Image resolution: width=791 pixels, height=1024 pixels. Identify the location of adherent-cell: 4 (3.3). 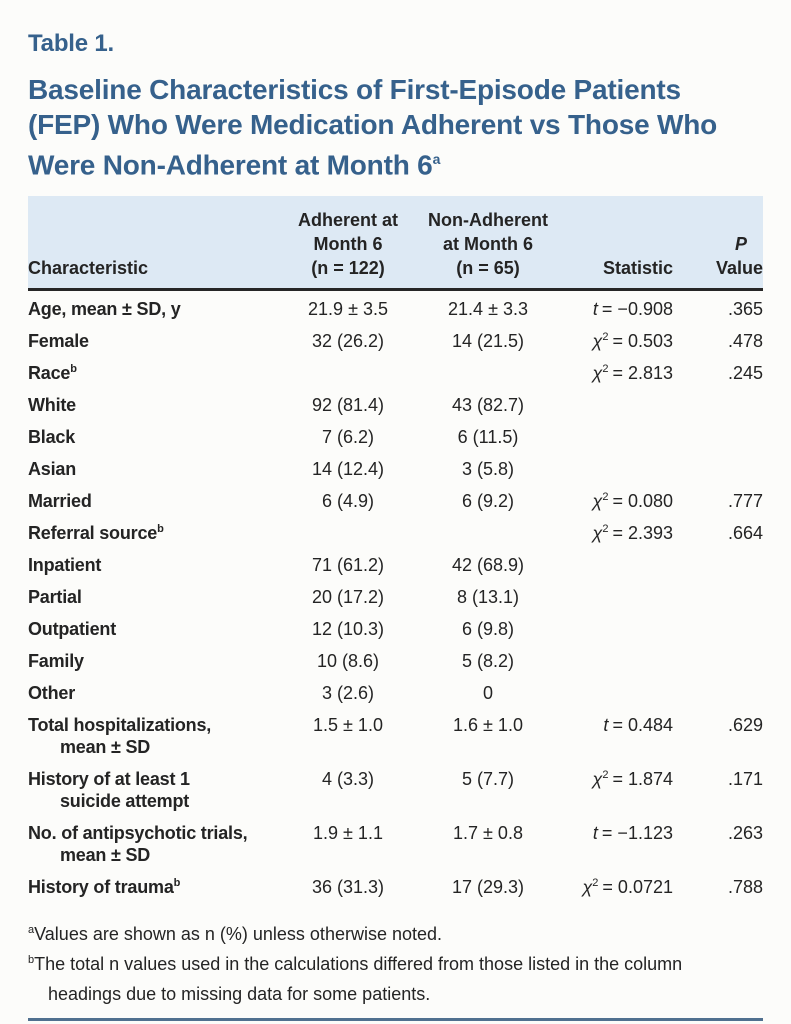
(348, 779).